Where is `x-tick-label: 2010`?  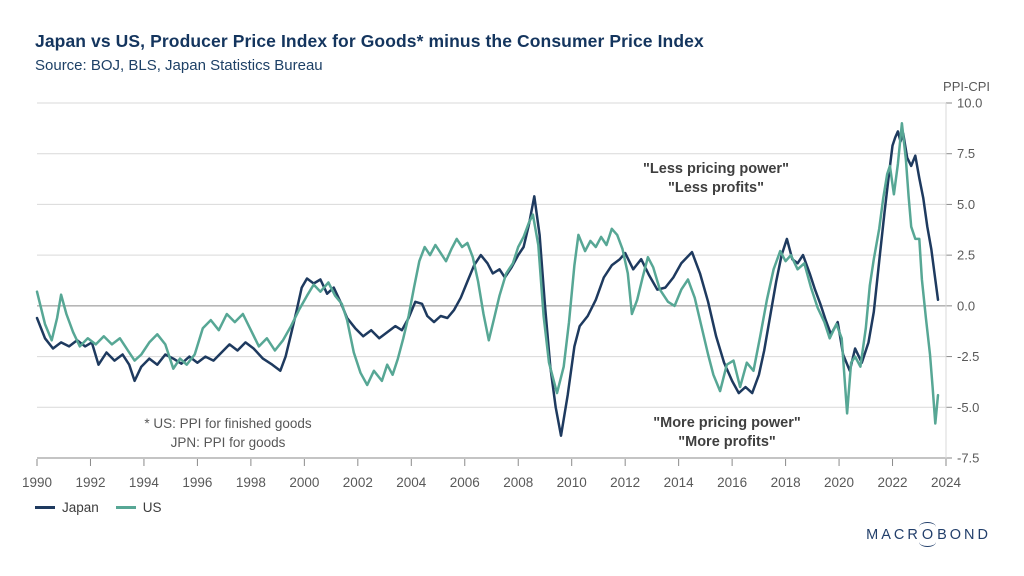 x-tick-label: 2010 is located at coordinates (572, 482).